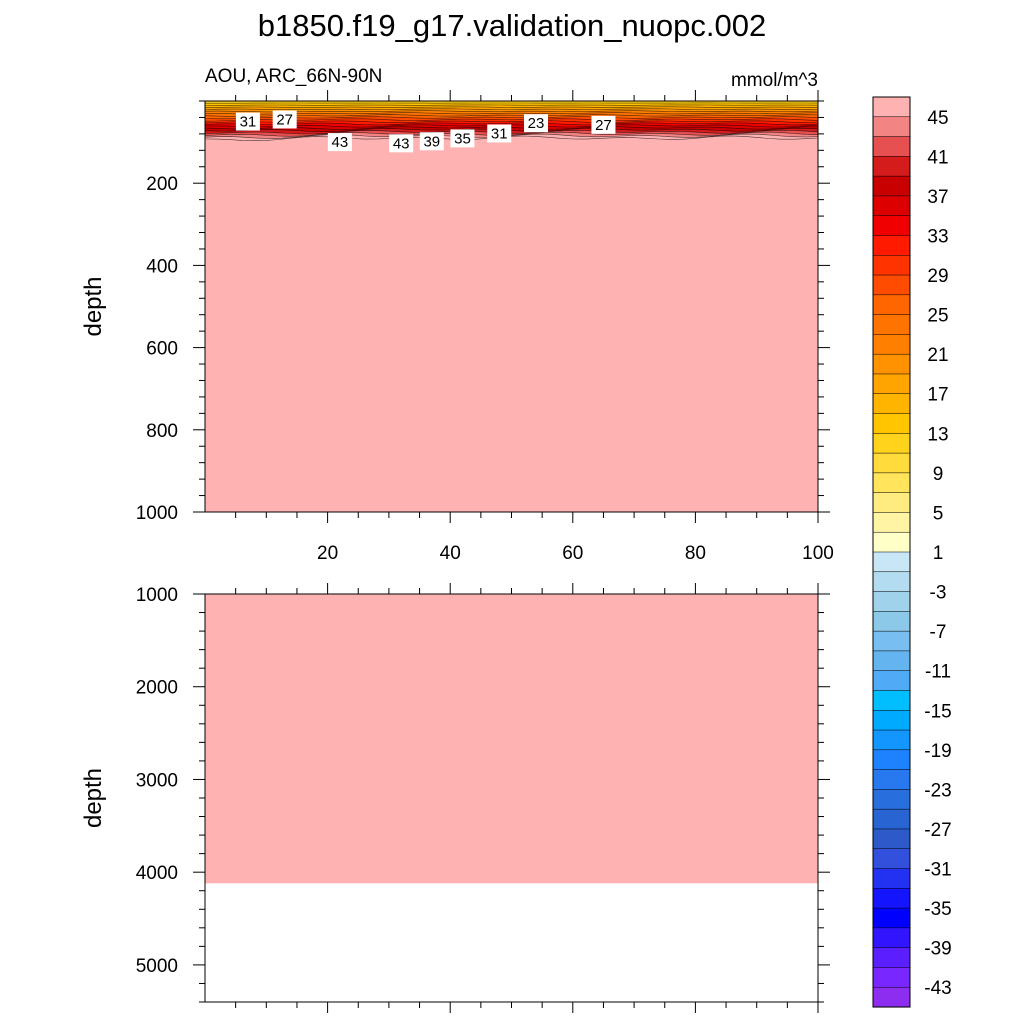  I want to click on colorbar-label: 33, so click(937, 236).